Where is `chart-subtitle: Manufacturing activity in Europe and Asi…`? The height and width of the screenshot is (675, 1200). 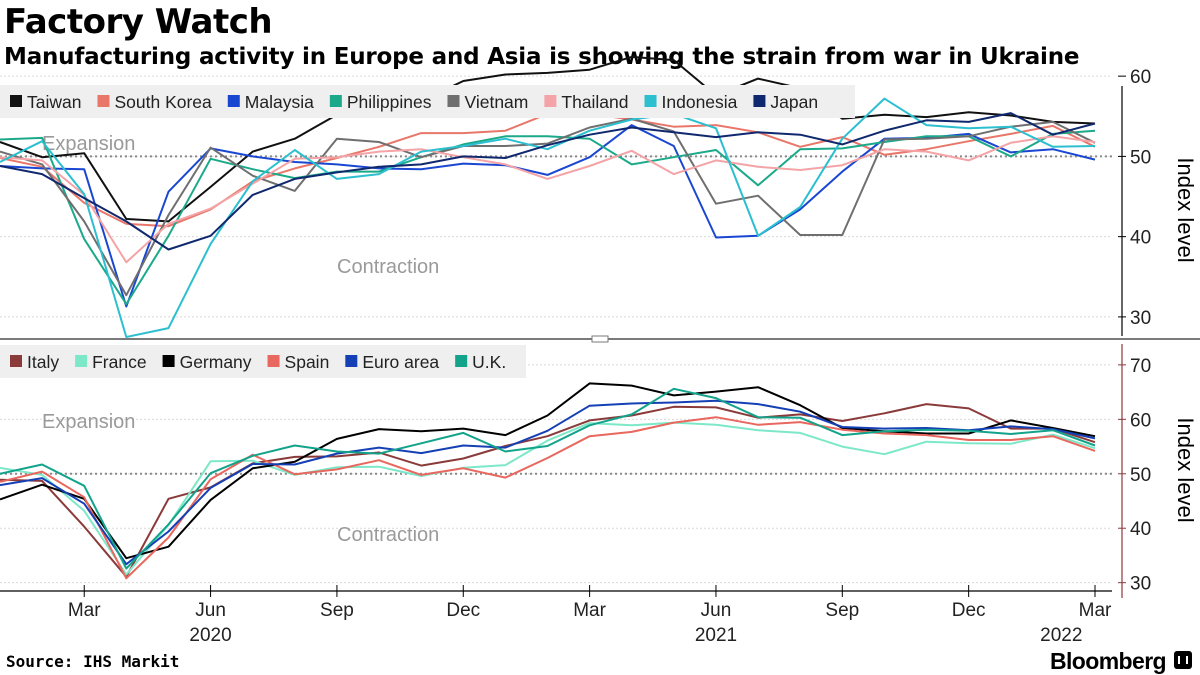
chart-subtitle: Manufacturing activity in Europe and Asi… is located at coordinates (542, 57).